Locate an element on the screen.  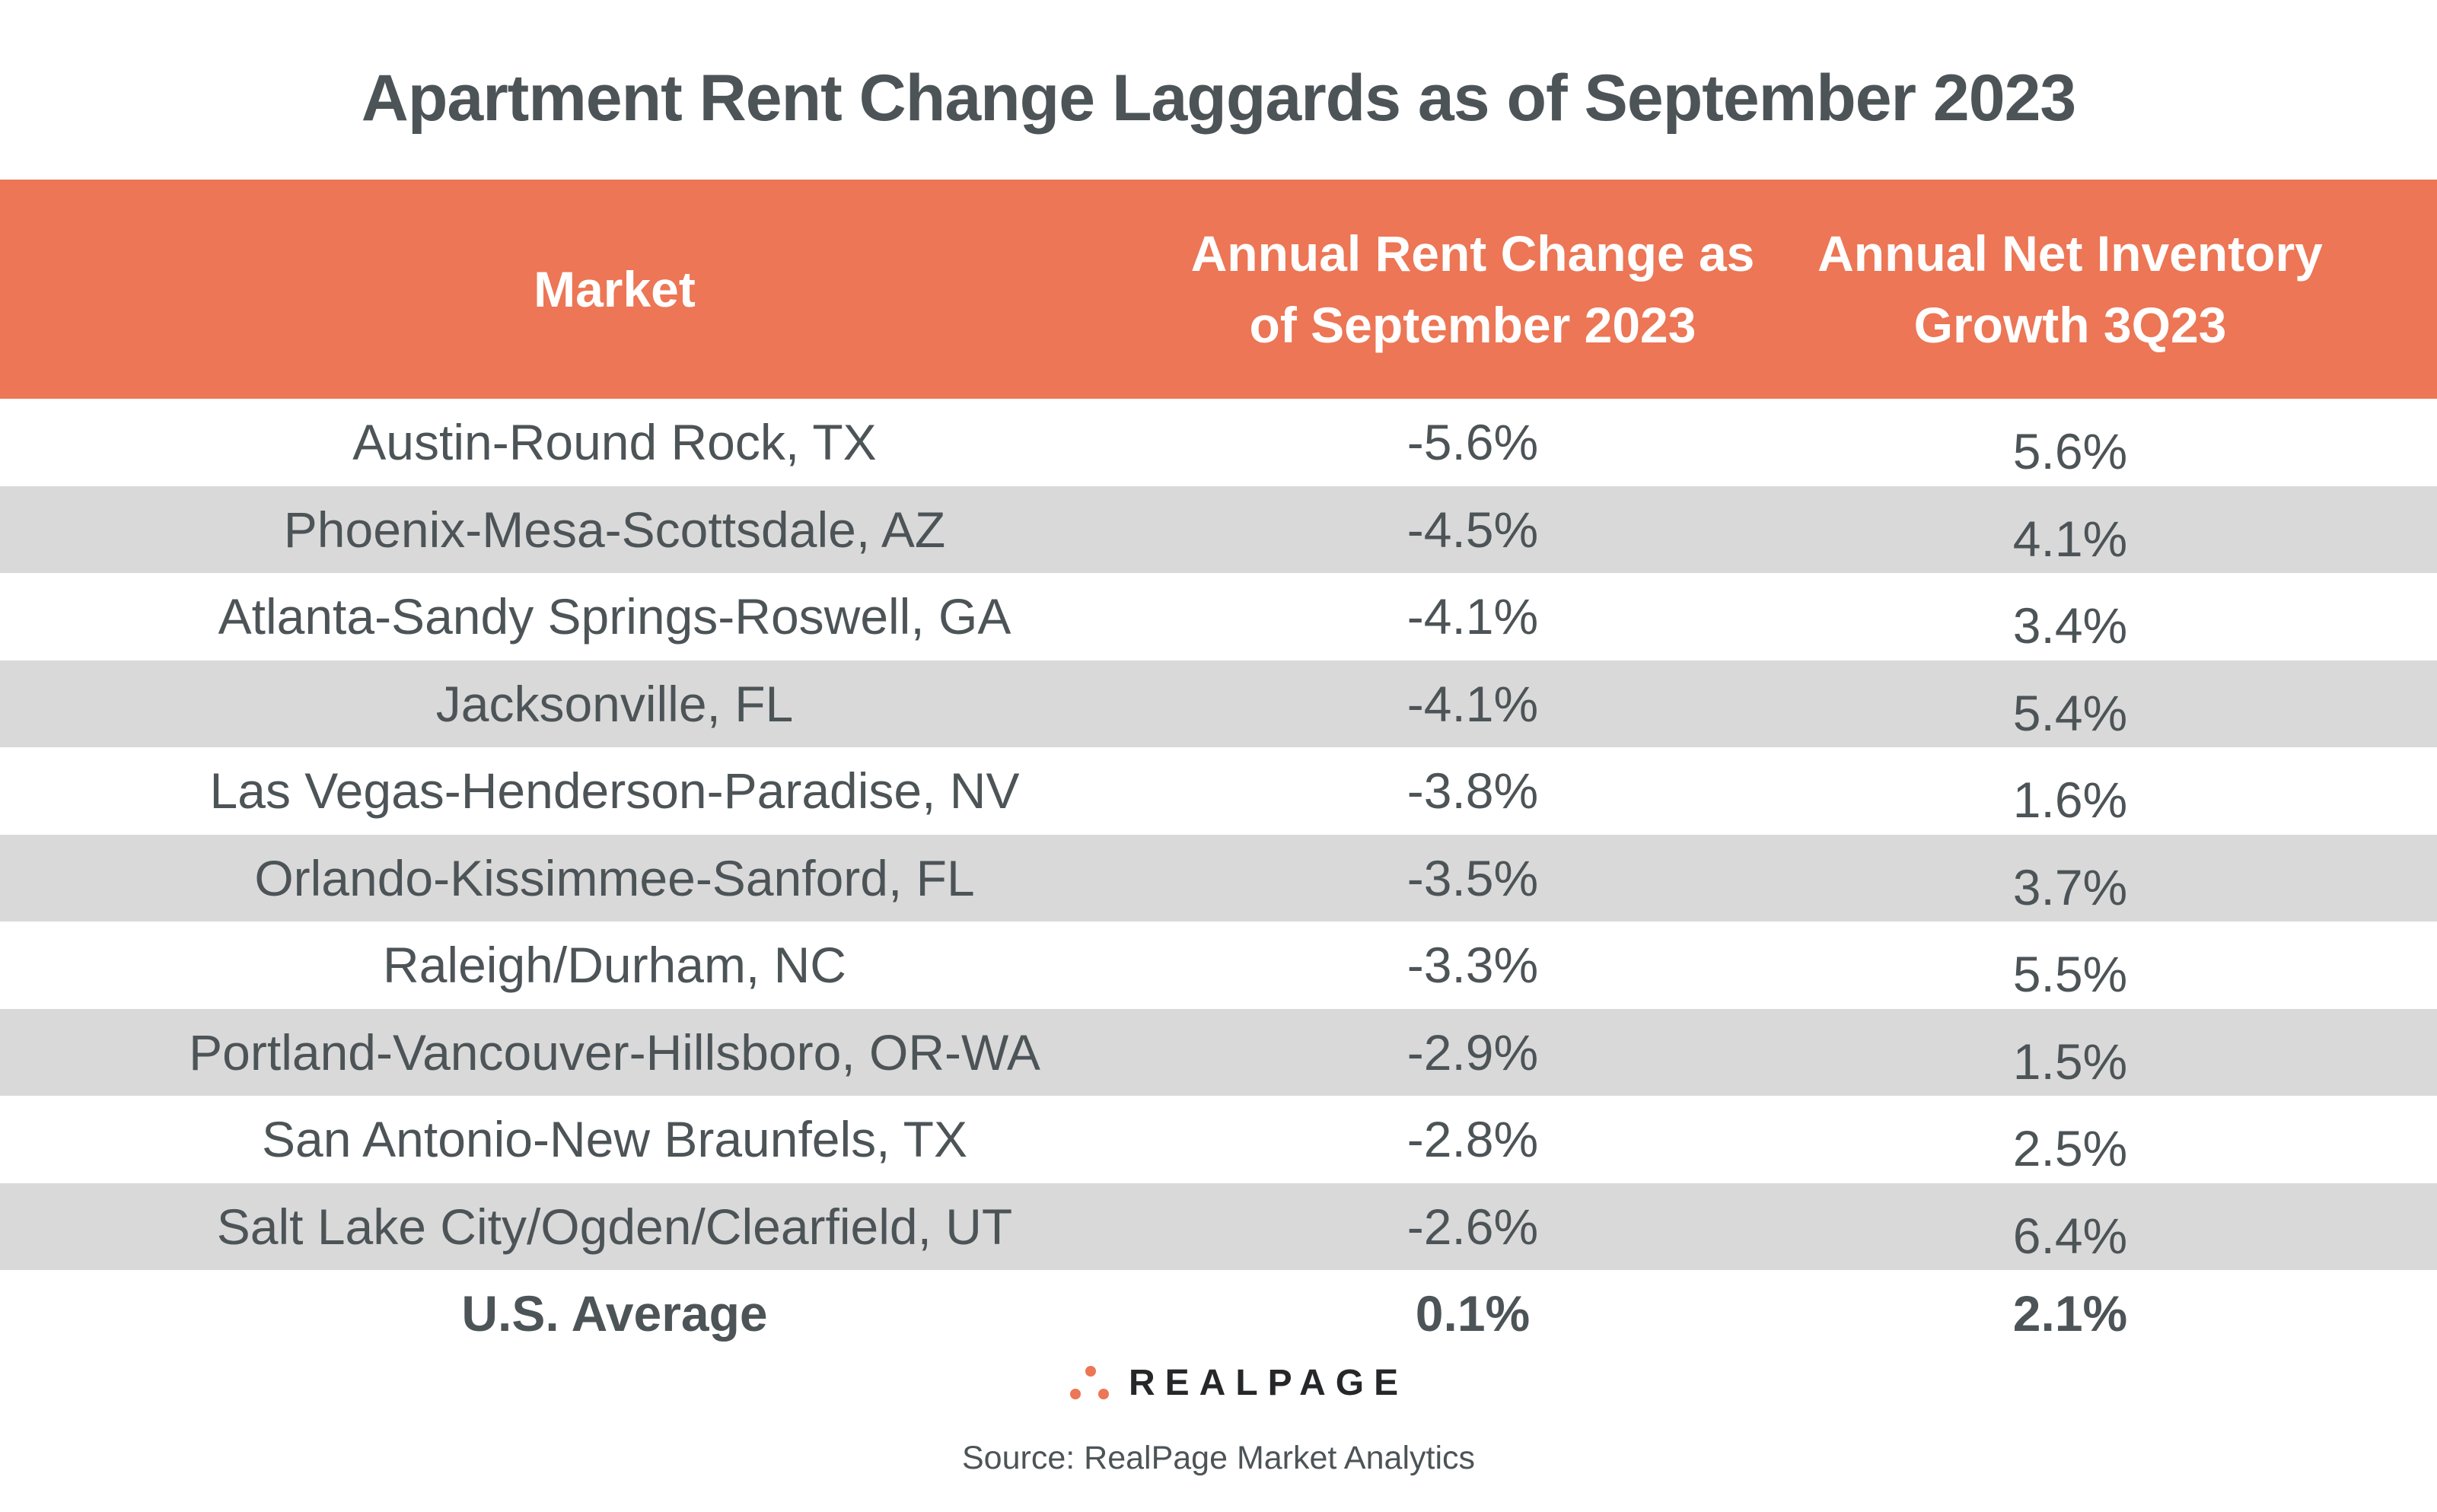
rent-change-cell: -2.9% is located at coordinates (1472, 1052).